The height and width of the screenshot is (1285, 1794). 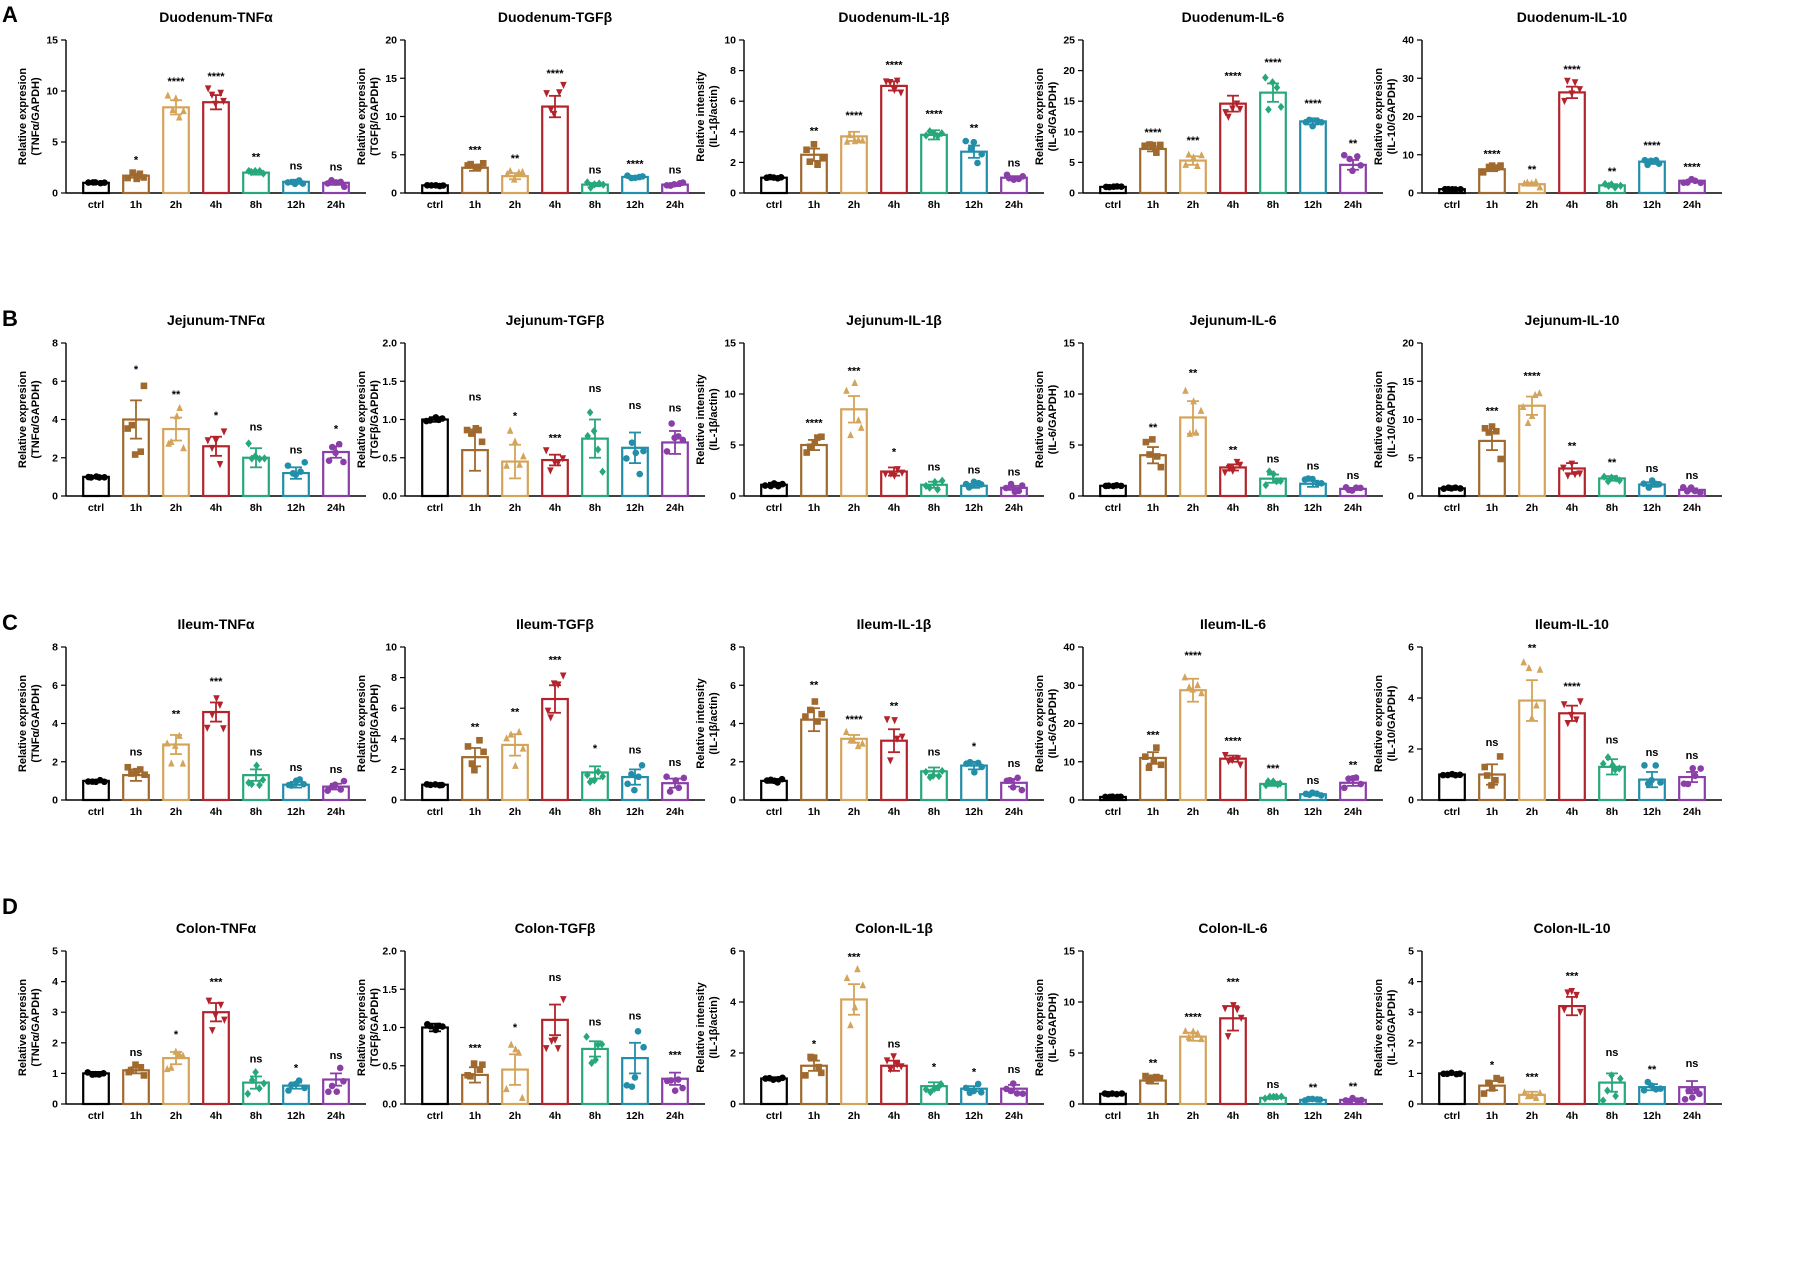 What do you see at coordinates (1193, 1116) in the screenshot?
I see `x-tick-label: 2h` at bounding box center [1193, 1116].